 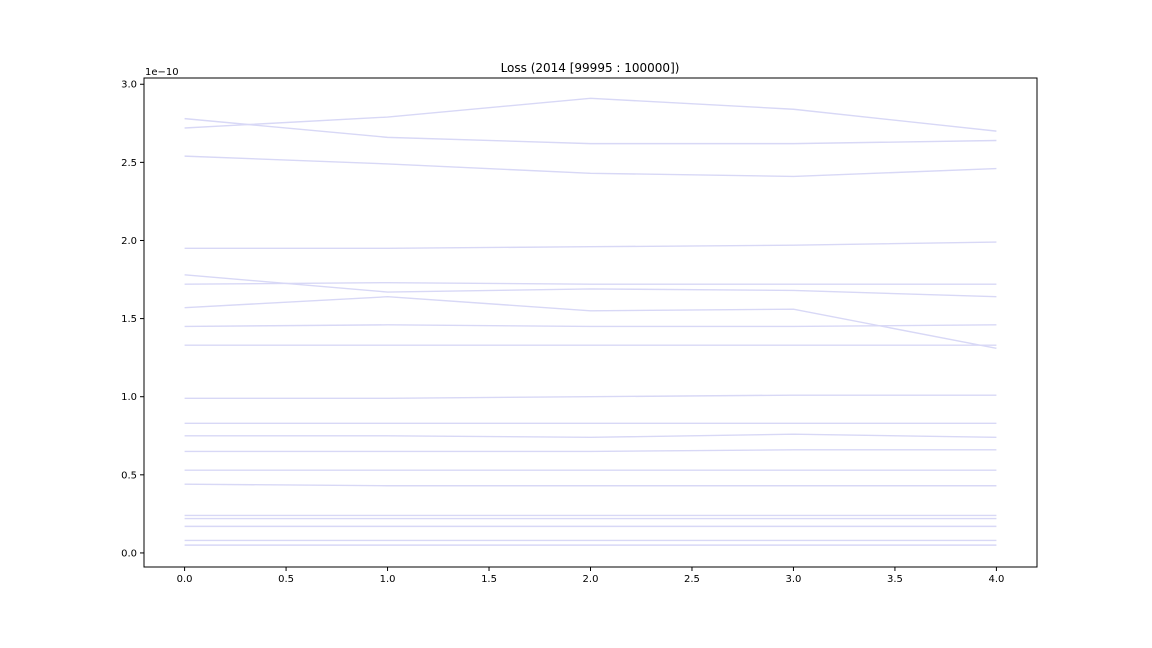 What do you see at coordinates (185, 579) in the screenshot?
I see `x-tick-label: 0.0` at bounding box center [185, 579].